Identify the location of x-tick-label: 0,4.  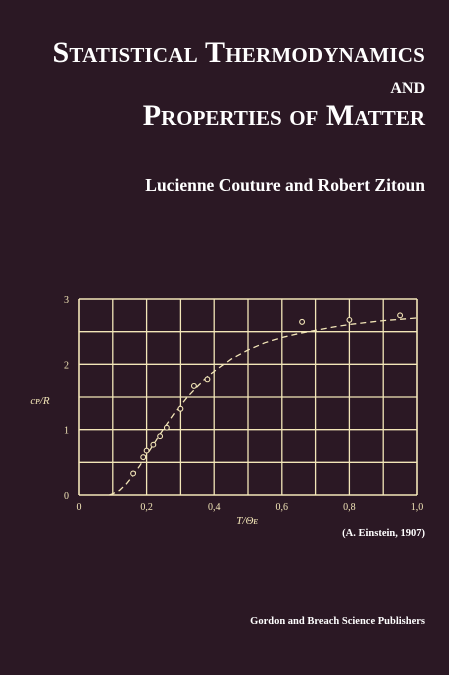
(214, 507).